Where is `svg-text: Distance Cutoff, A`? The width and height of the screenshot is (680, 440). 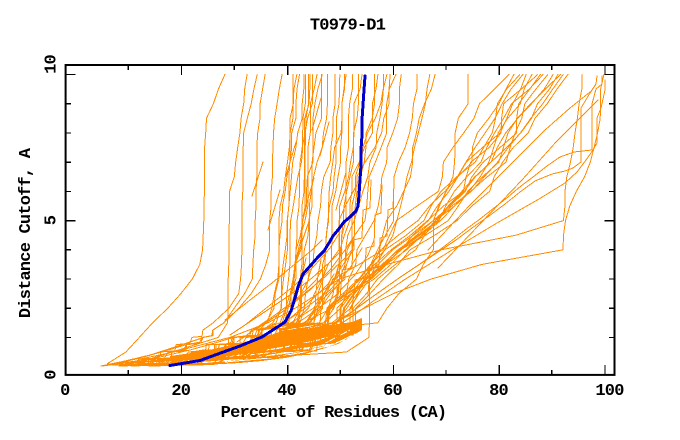
svg-text: Distance Cutoff, A is located at coordinates (26, 232).